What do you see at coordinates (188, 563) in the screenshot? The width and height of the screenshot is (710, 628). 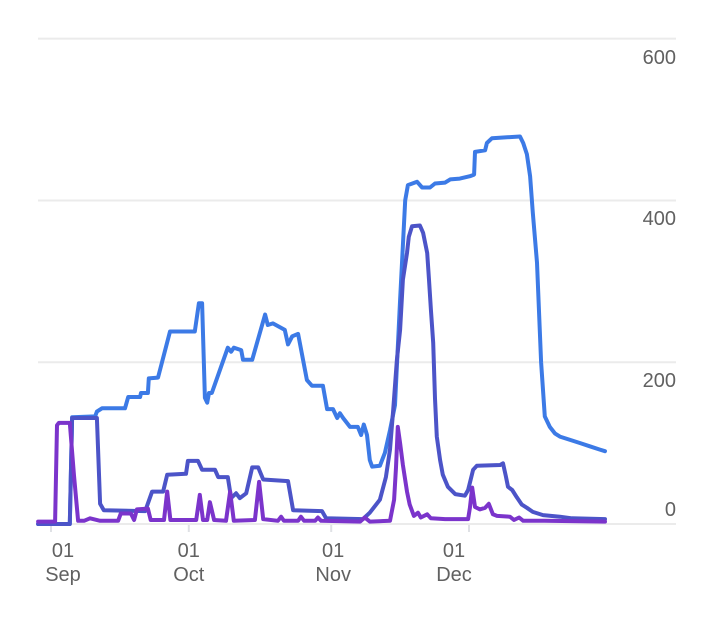 I see `x-axis-label-oct: 01 Oct` at bounding box center [188, 563].